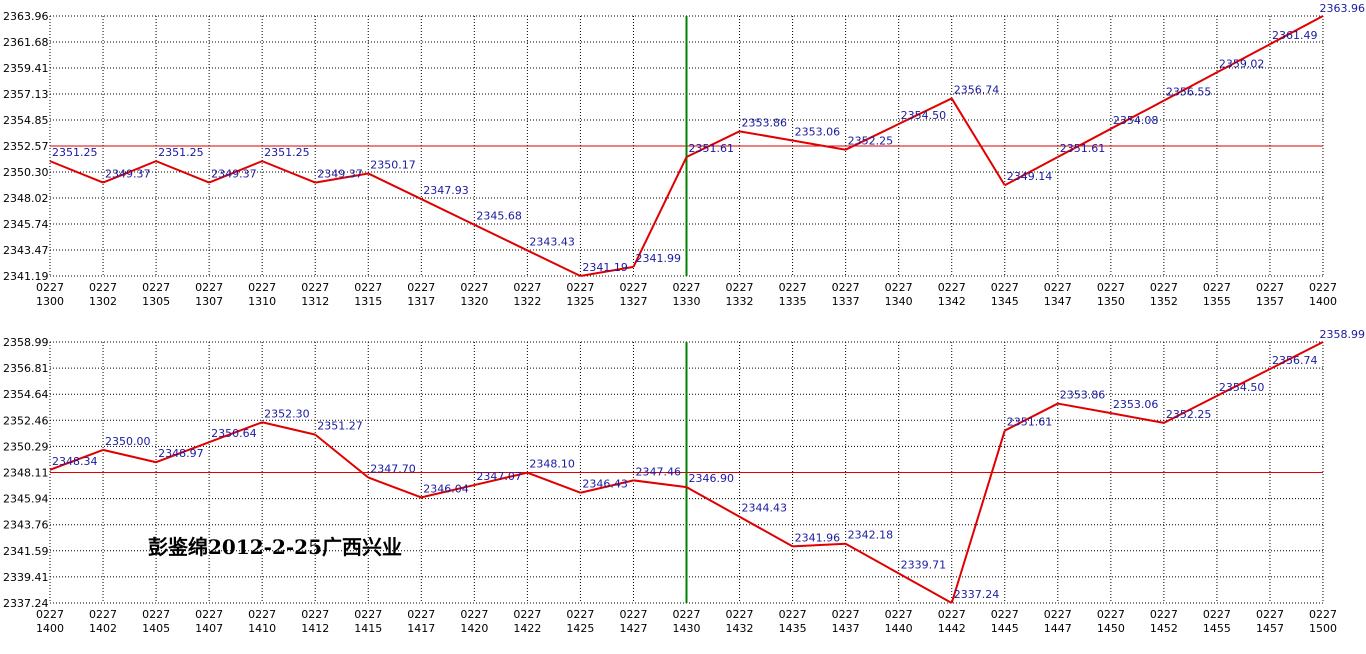  What do you see at coordinates (1111, 301) in the screenshot?
I see `x-tick-label-time: 1350` at bounding box center [1111, 301].